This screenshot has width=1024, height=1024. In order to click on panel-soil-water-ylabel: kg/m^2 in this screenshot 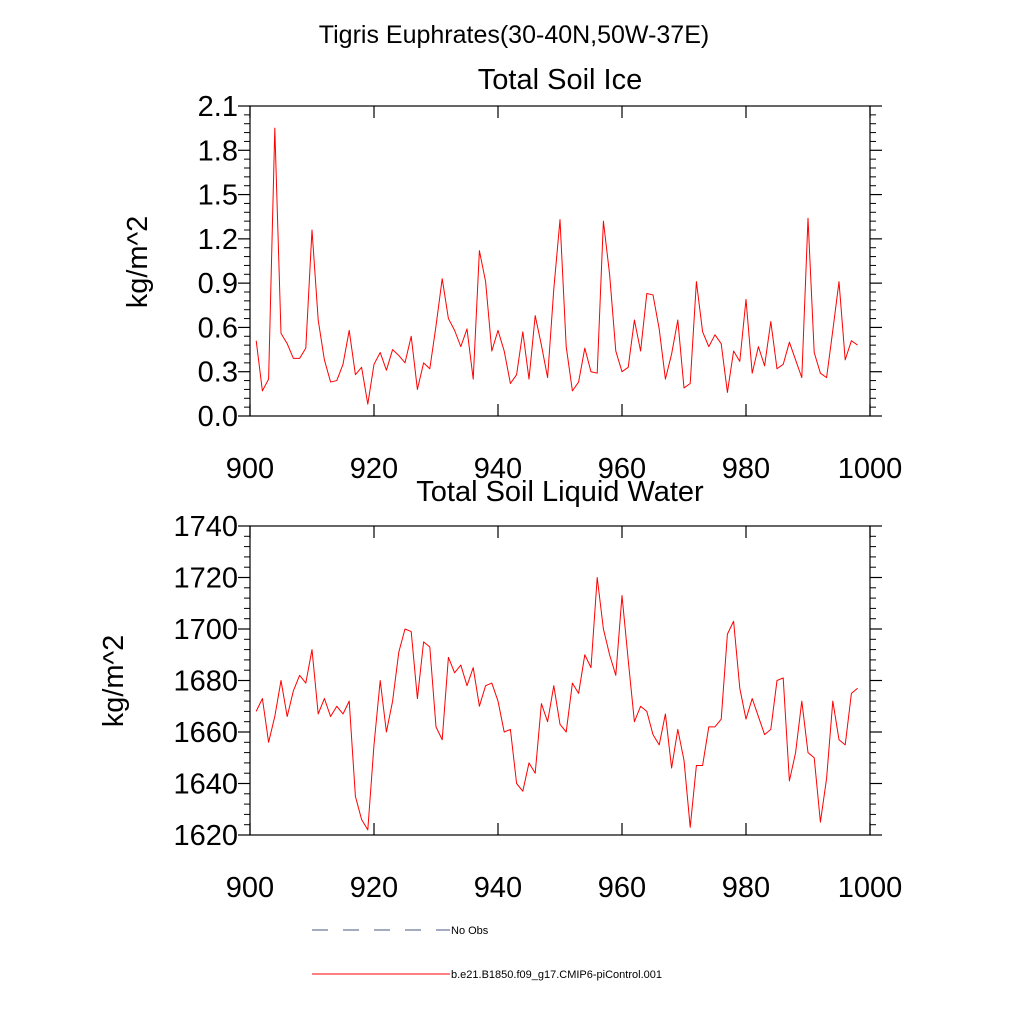, I will do `click(114, 681)`.